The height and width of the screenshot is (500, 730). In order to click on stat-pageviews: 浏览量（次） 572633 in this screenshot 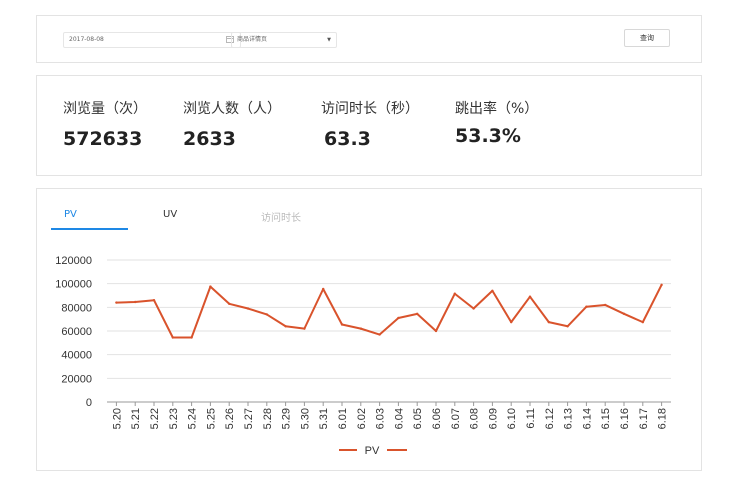, I will do `click(105, 124)`.